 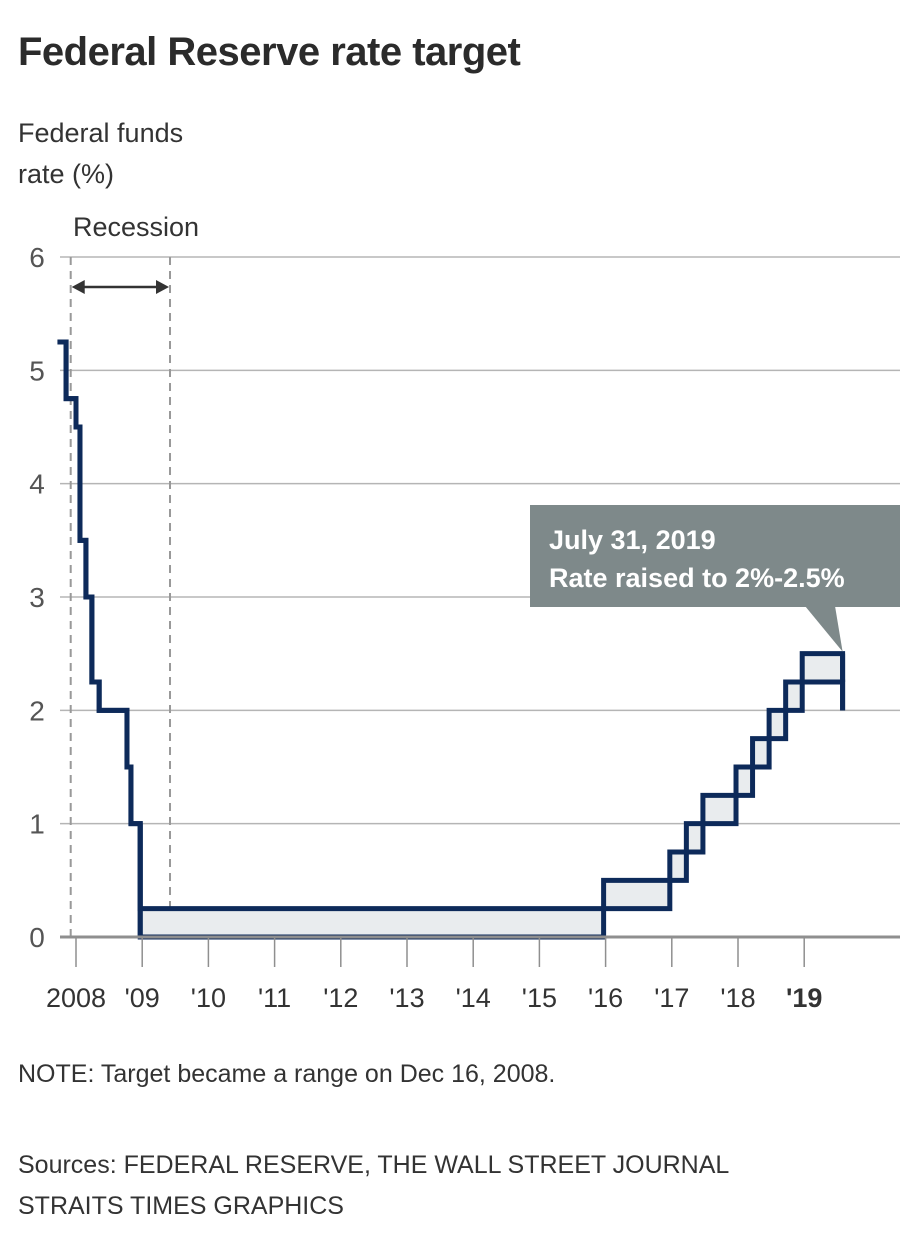 What do you see at coordinates (101, 133) in the screenshot?
I see `y-axis-label-line-1: Federal funds` at bounding box center [101, 133].